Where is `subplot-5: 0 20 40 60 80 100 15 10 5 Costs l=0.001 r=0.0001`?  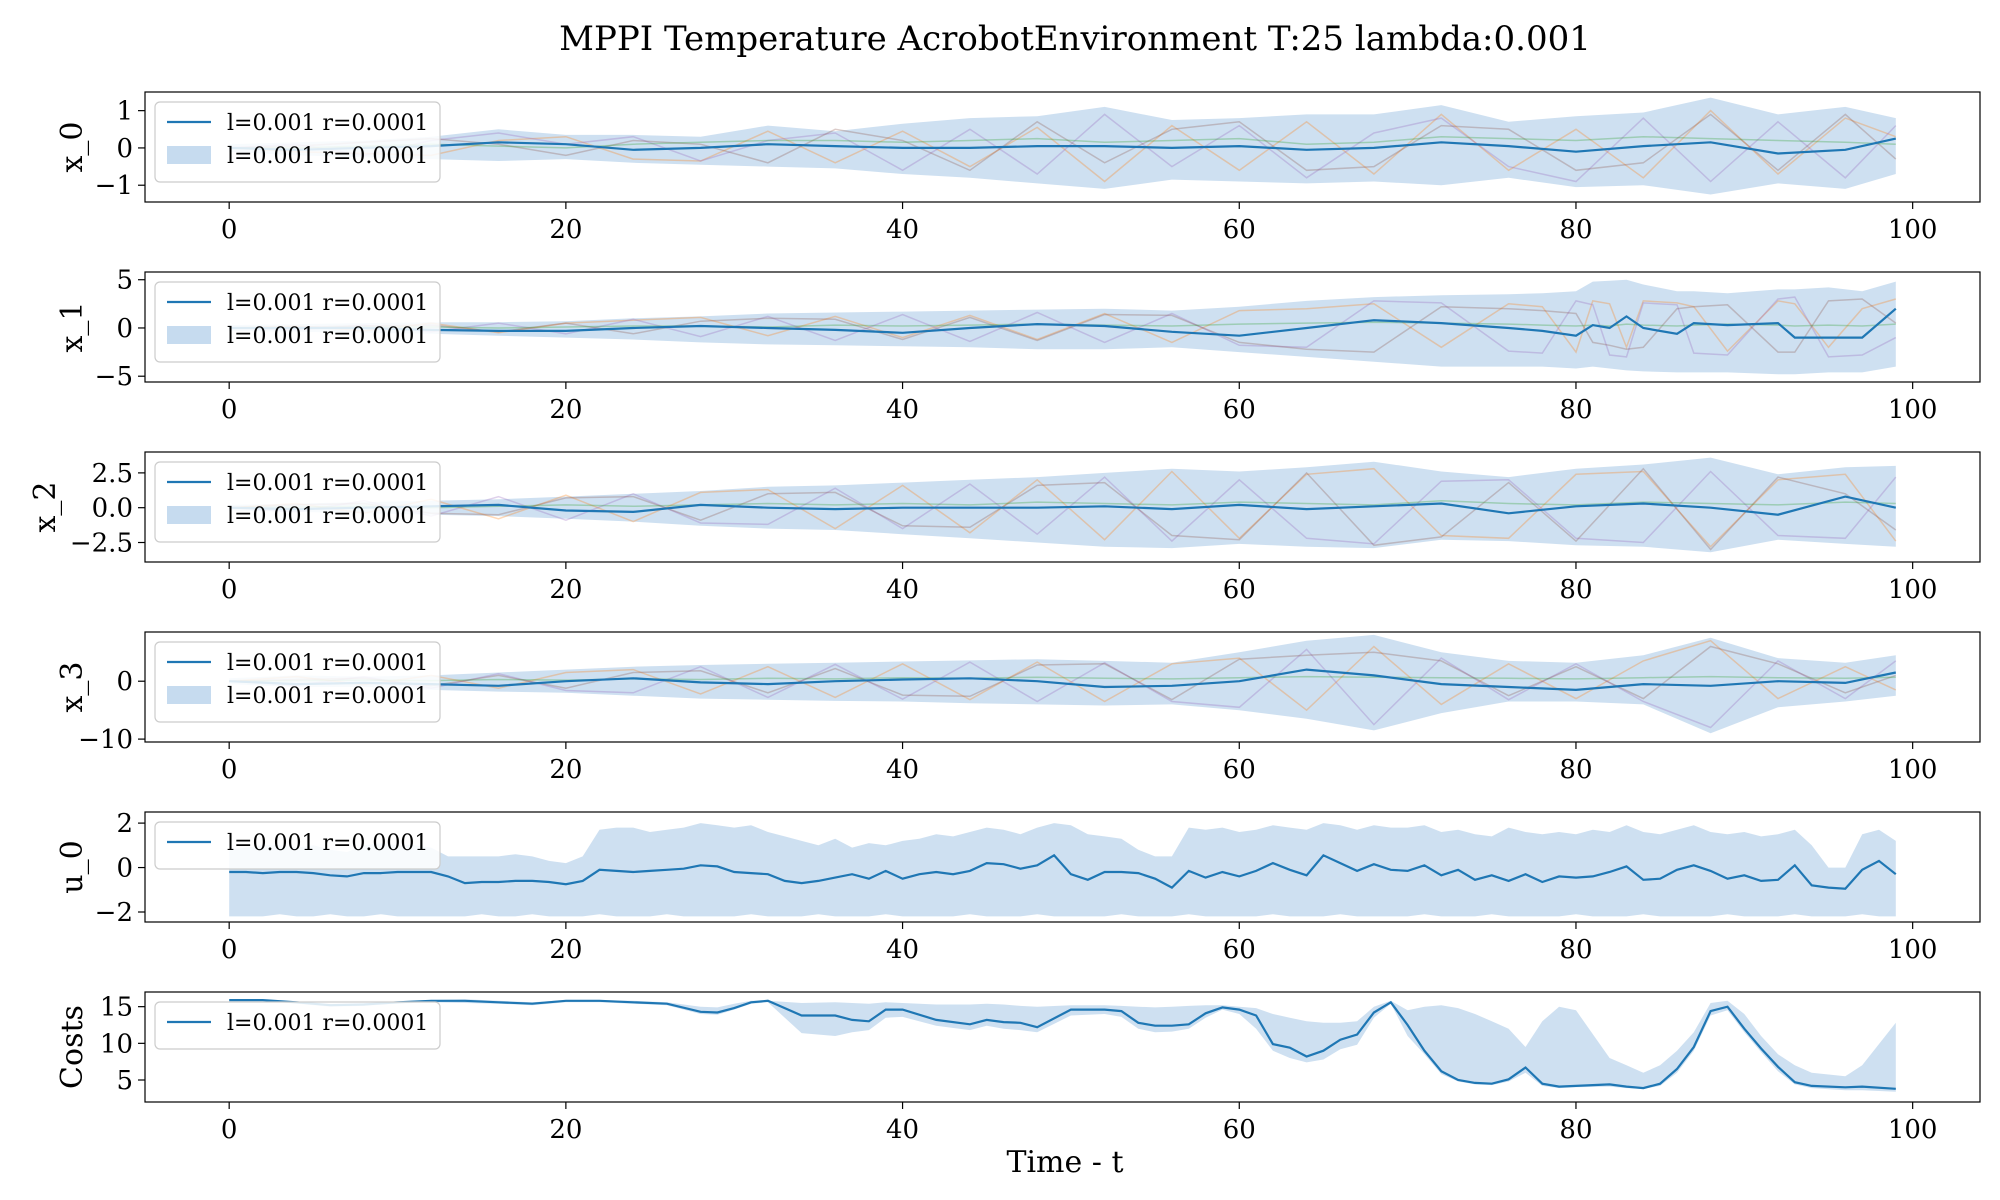
subplot-5: 0 20 40 60 80 100 15 10 5 Costs l=0.001 r=0.0001 is located at coordinates (1018, 1068).